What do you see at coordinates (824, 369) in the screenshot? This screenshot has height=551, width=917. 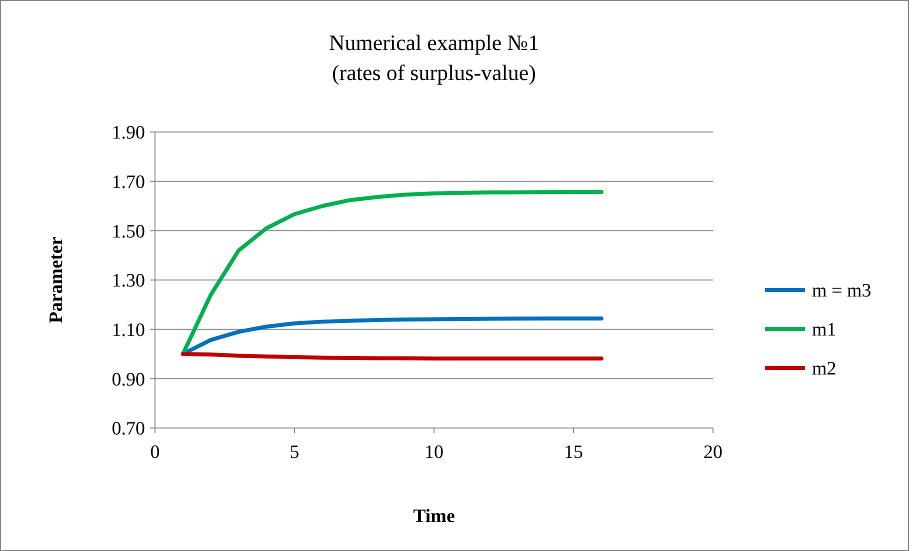 I see `legend-label: m2` at bounding box center [824, 369].